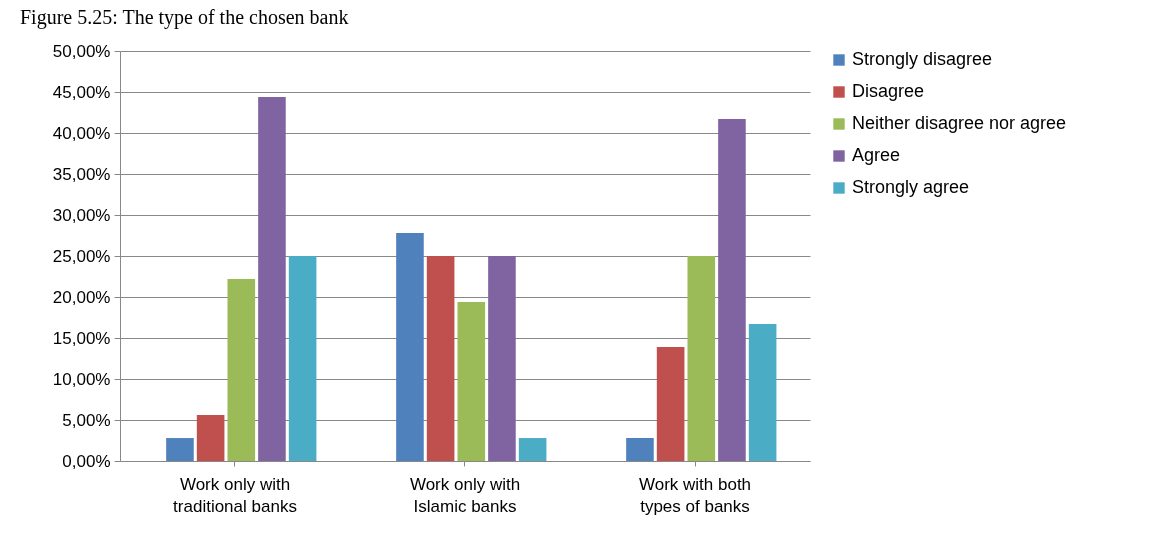 Image resolution: width=1161 pixels, height=548 pixels. Describe the element at coordinates (888, 91) in the screenshot. I see `legend-label: Disagree` at that location.